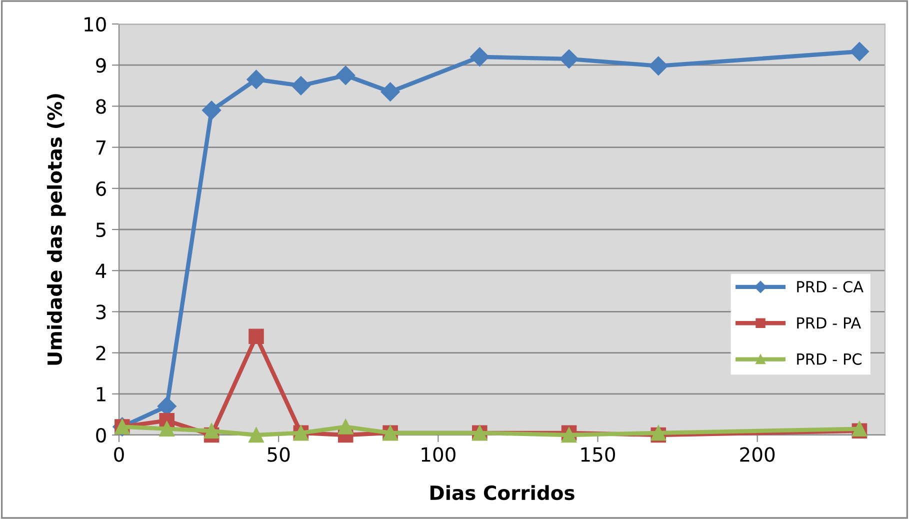 The image size is (909, 519). Describe the element at coordinates (101, 435) in the screenshot. I see `y-tick-label: 0` at that location.